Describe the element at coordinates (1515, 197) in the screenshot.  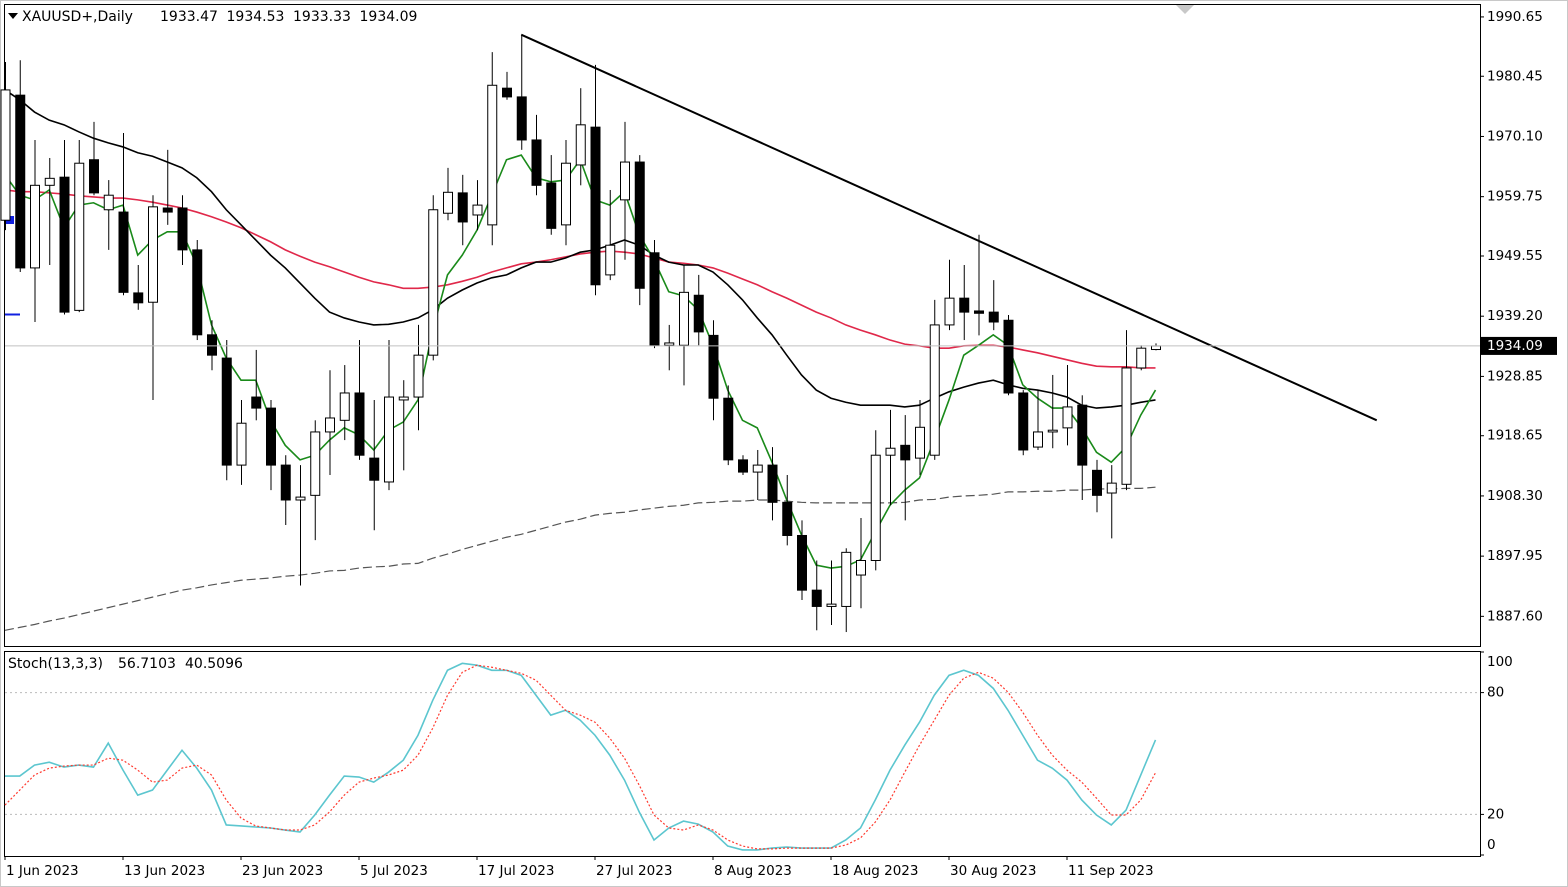
I see `y-tick-label: 1959.75` at that location.